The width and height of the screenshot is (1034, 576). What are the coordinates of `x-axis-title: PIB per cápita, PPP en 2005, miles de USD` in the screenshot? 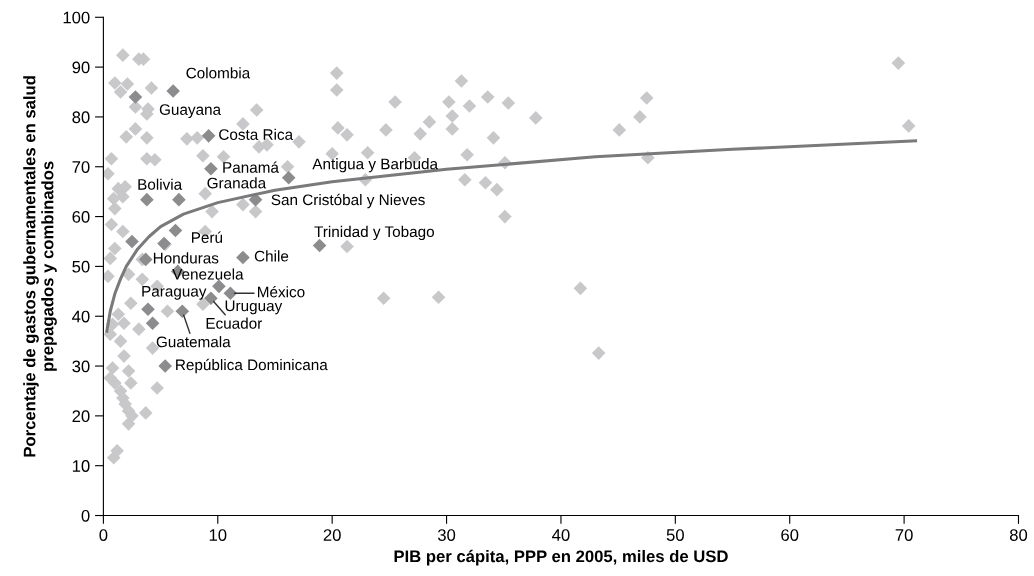 It's located at (561, 557).